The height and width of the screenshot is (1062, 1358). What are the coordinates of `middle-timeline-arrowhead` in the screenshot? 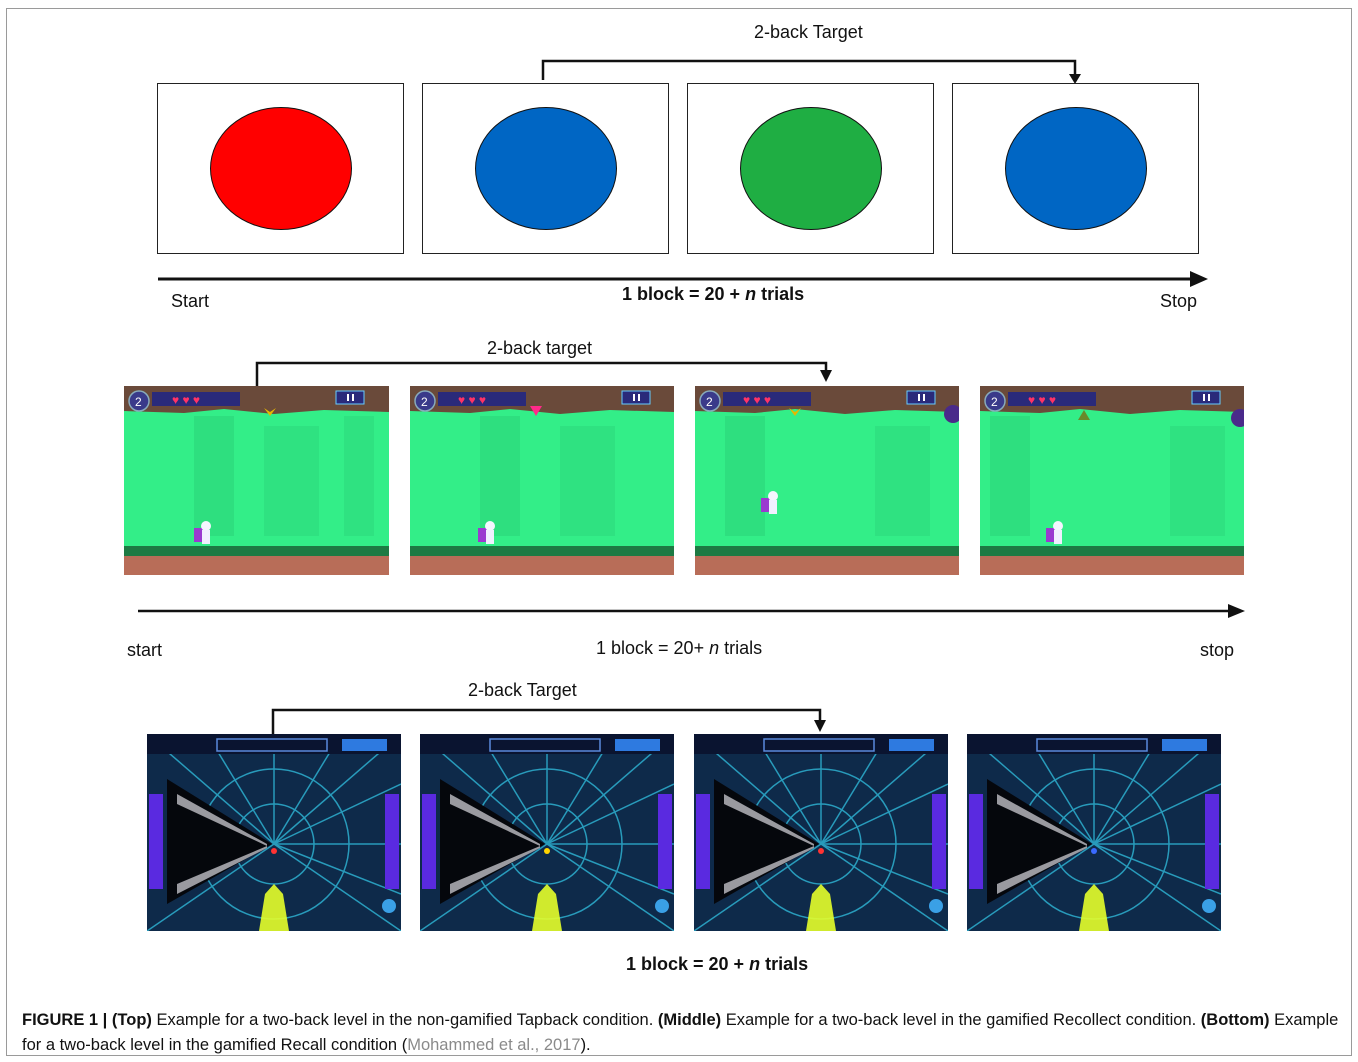 It's located at (1236, 611).